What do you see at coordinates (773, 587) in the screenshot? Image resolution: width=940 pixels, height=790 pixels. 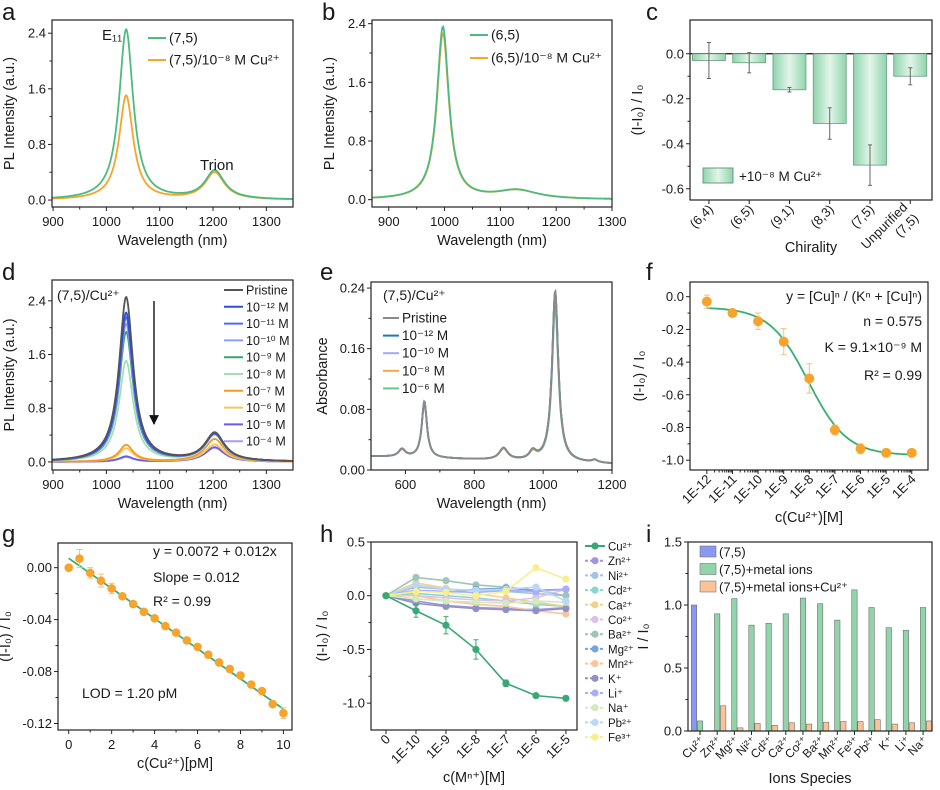 I see `legend-item: (7,5)+metal ions+Cu²⁺` at bounding box center [773, 587].